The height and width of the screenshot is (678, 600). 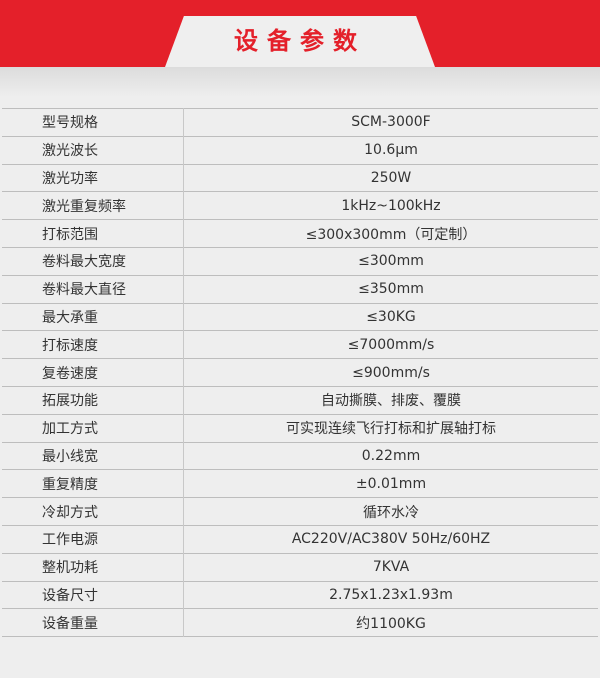 I want to click on spec-value: 0.22mm, so click(x=391, y=455).